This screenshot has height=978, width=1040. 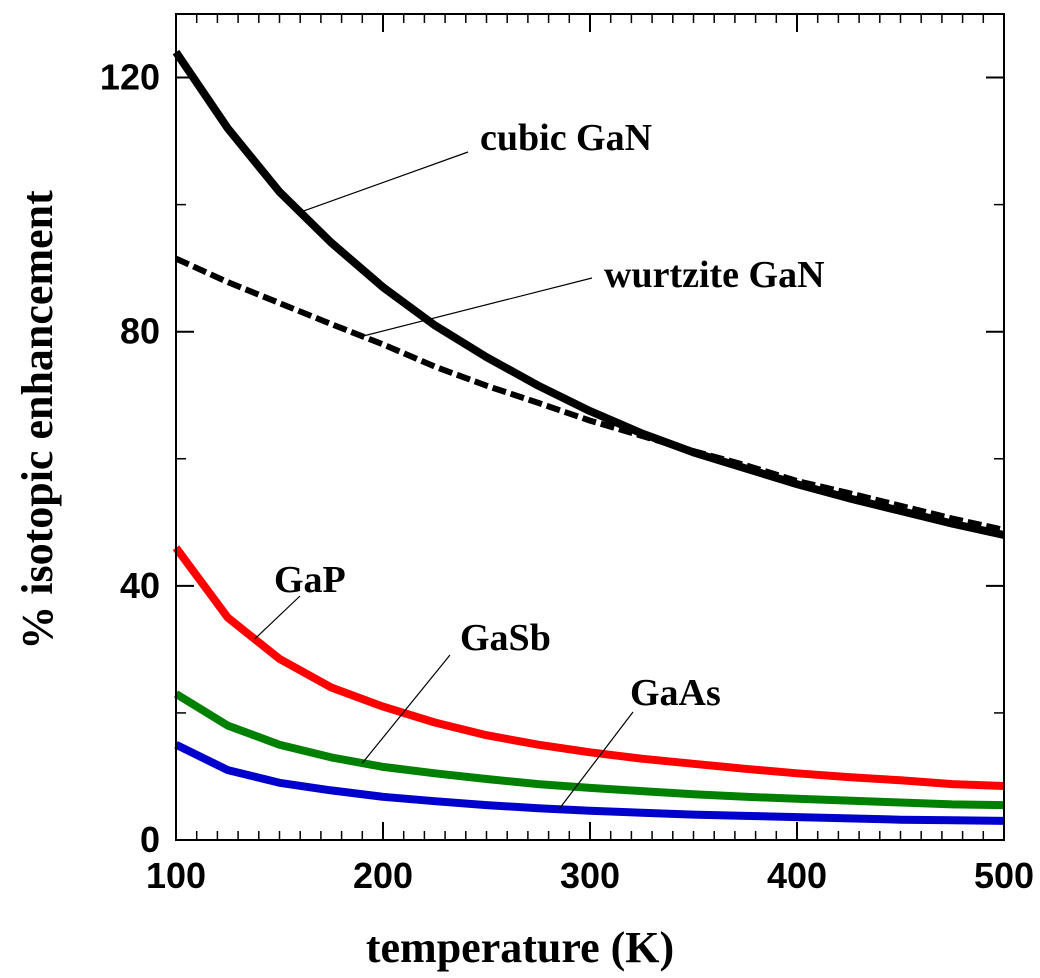 What do you see at coordinates (310, 580) in the screenshot?
I see `annotation-gap: GaP` at bounding box center [310, 580].